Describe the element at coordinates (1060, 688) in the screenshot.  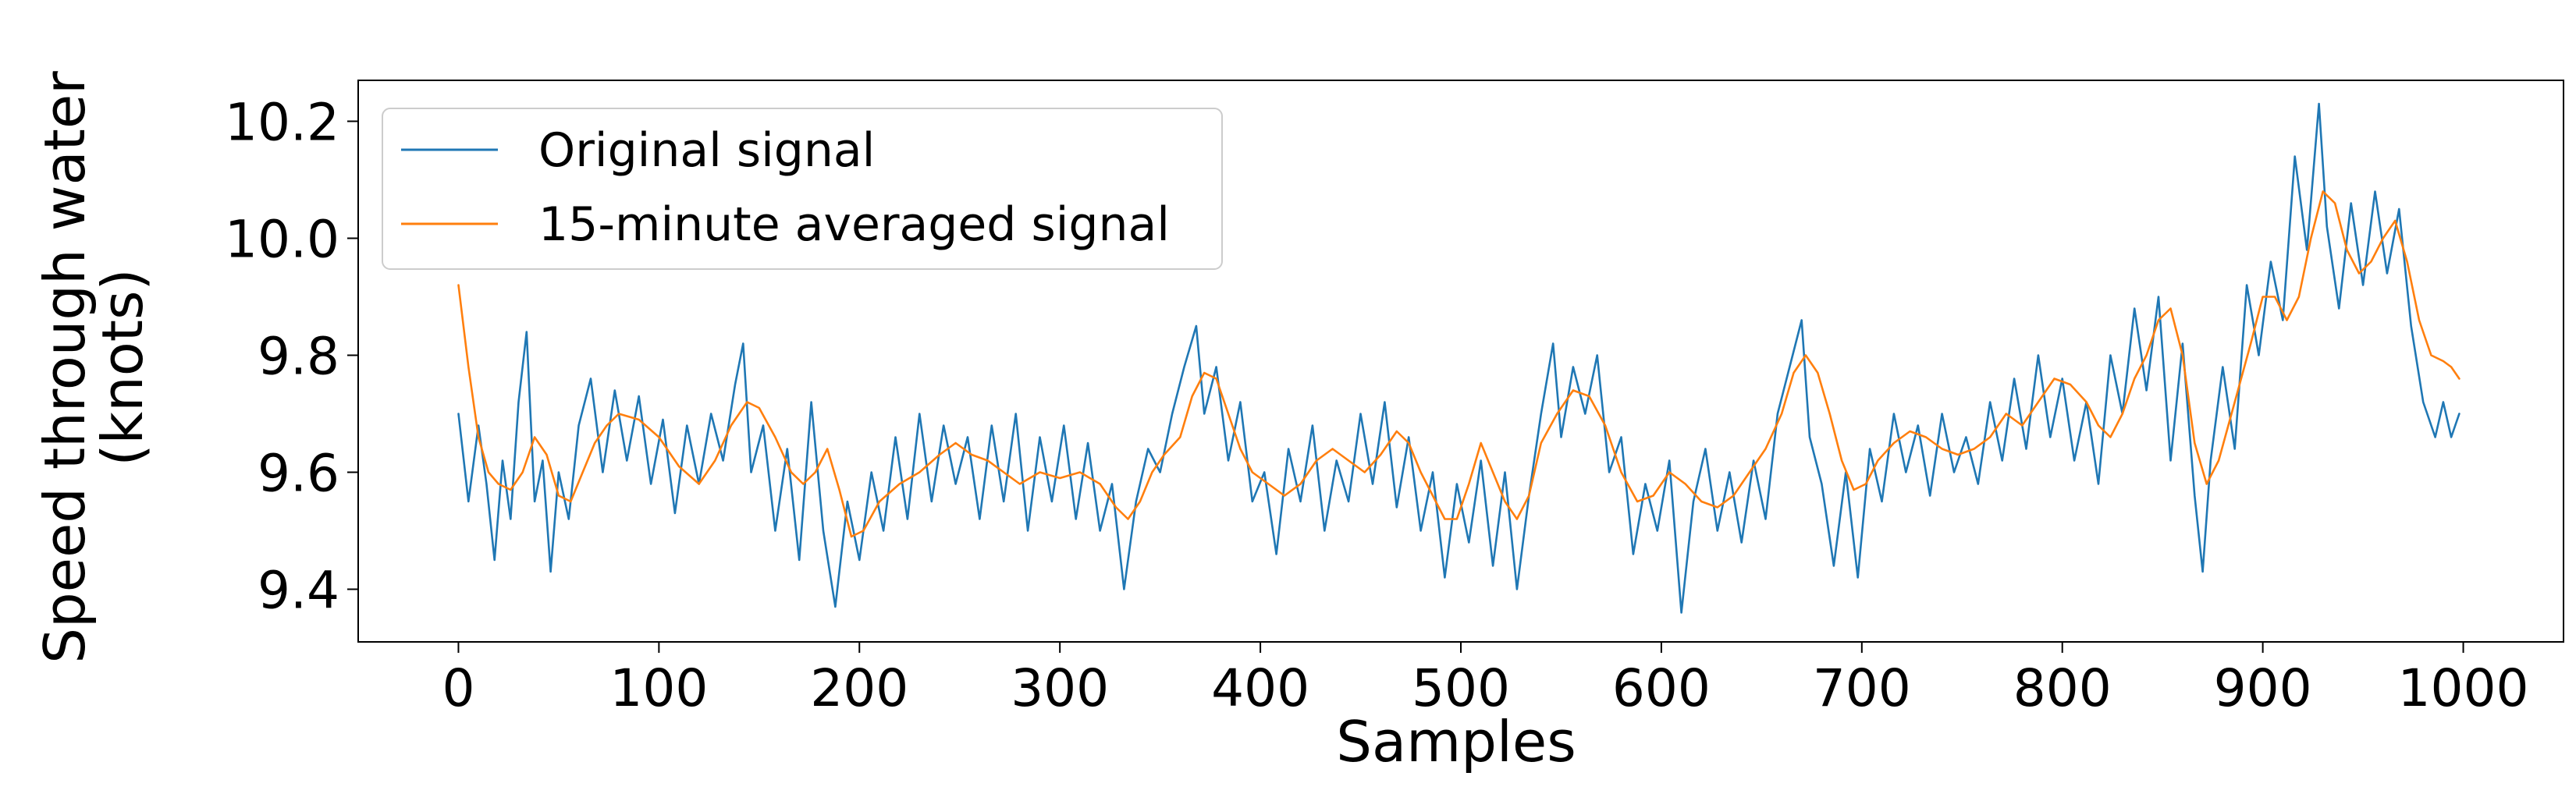
I see `x-tick-label: 300` at that location.